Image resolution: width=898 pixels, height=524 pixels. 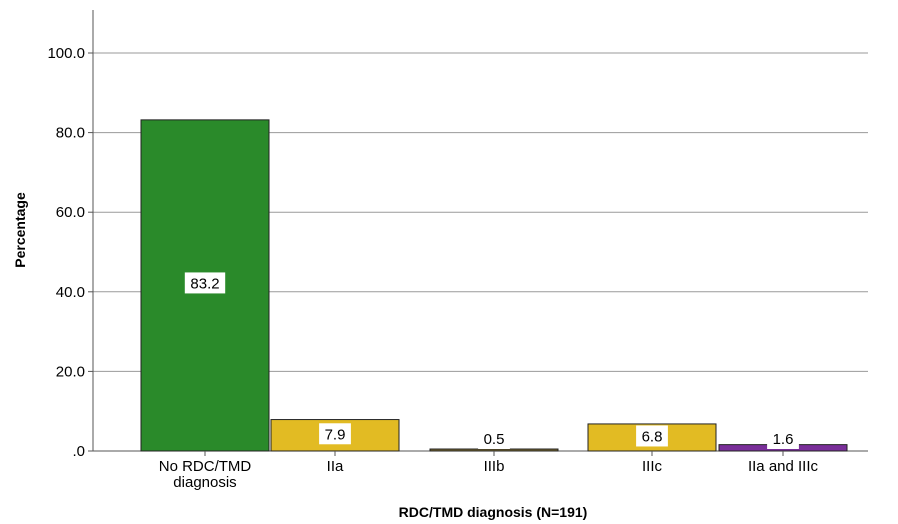 I want to click on y-tick-labels: .0 20.0 40.0 60.0 80.0 100.0, so click(x=66, y=252).